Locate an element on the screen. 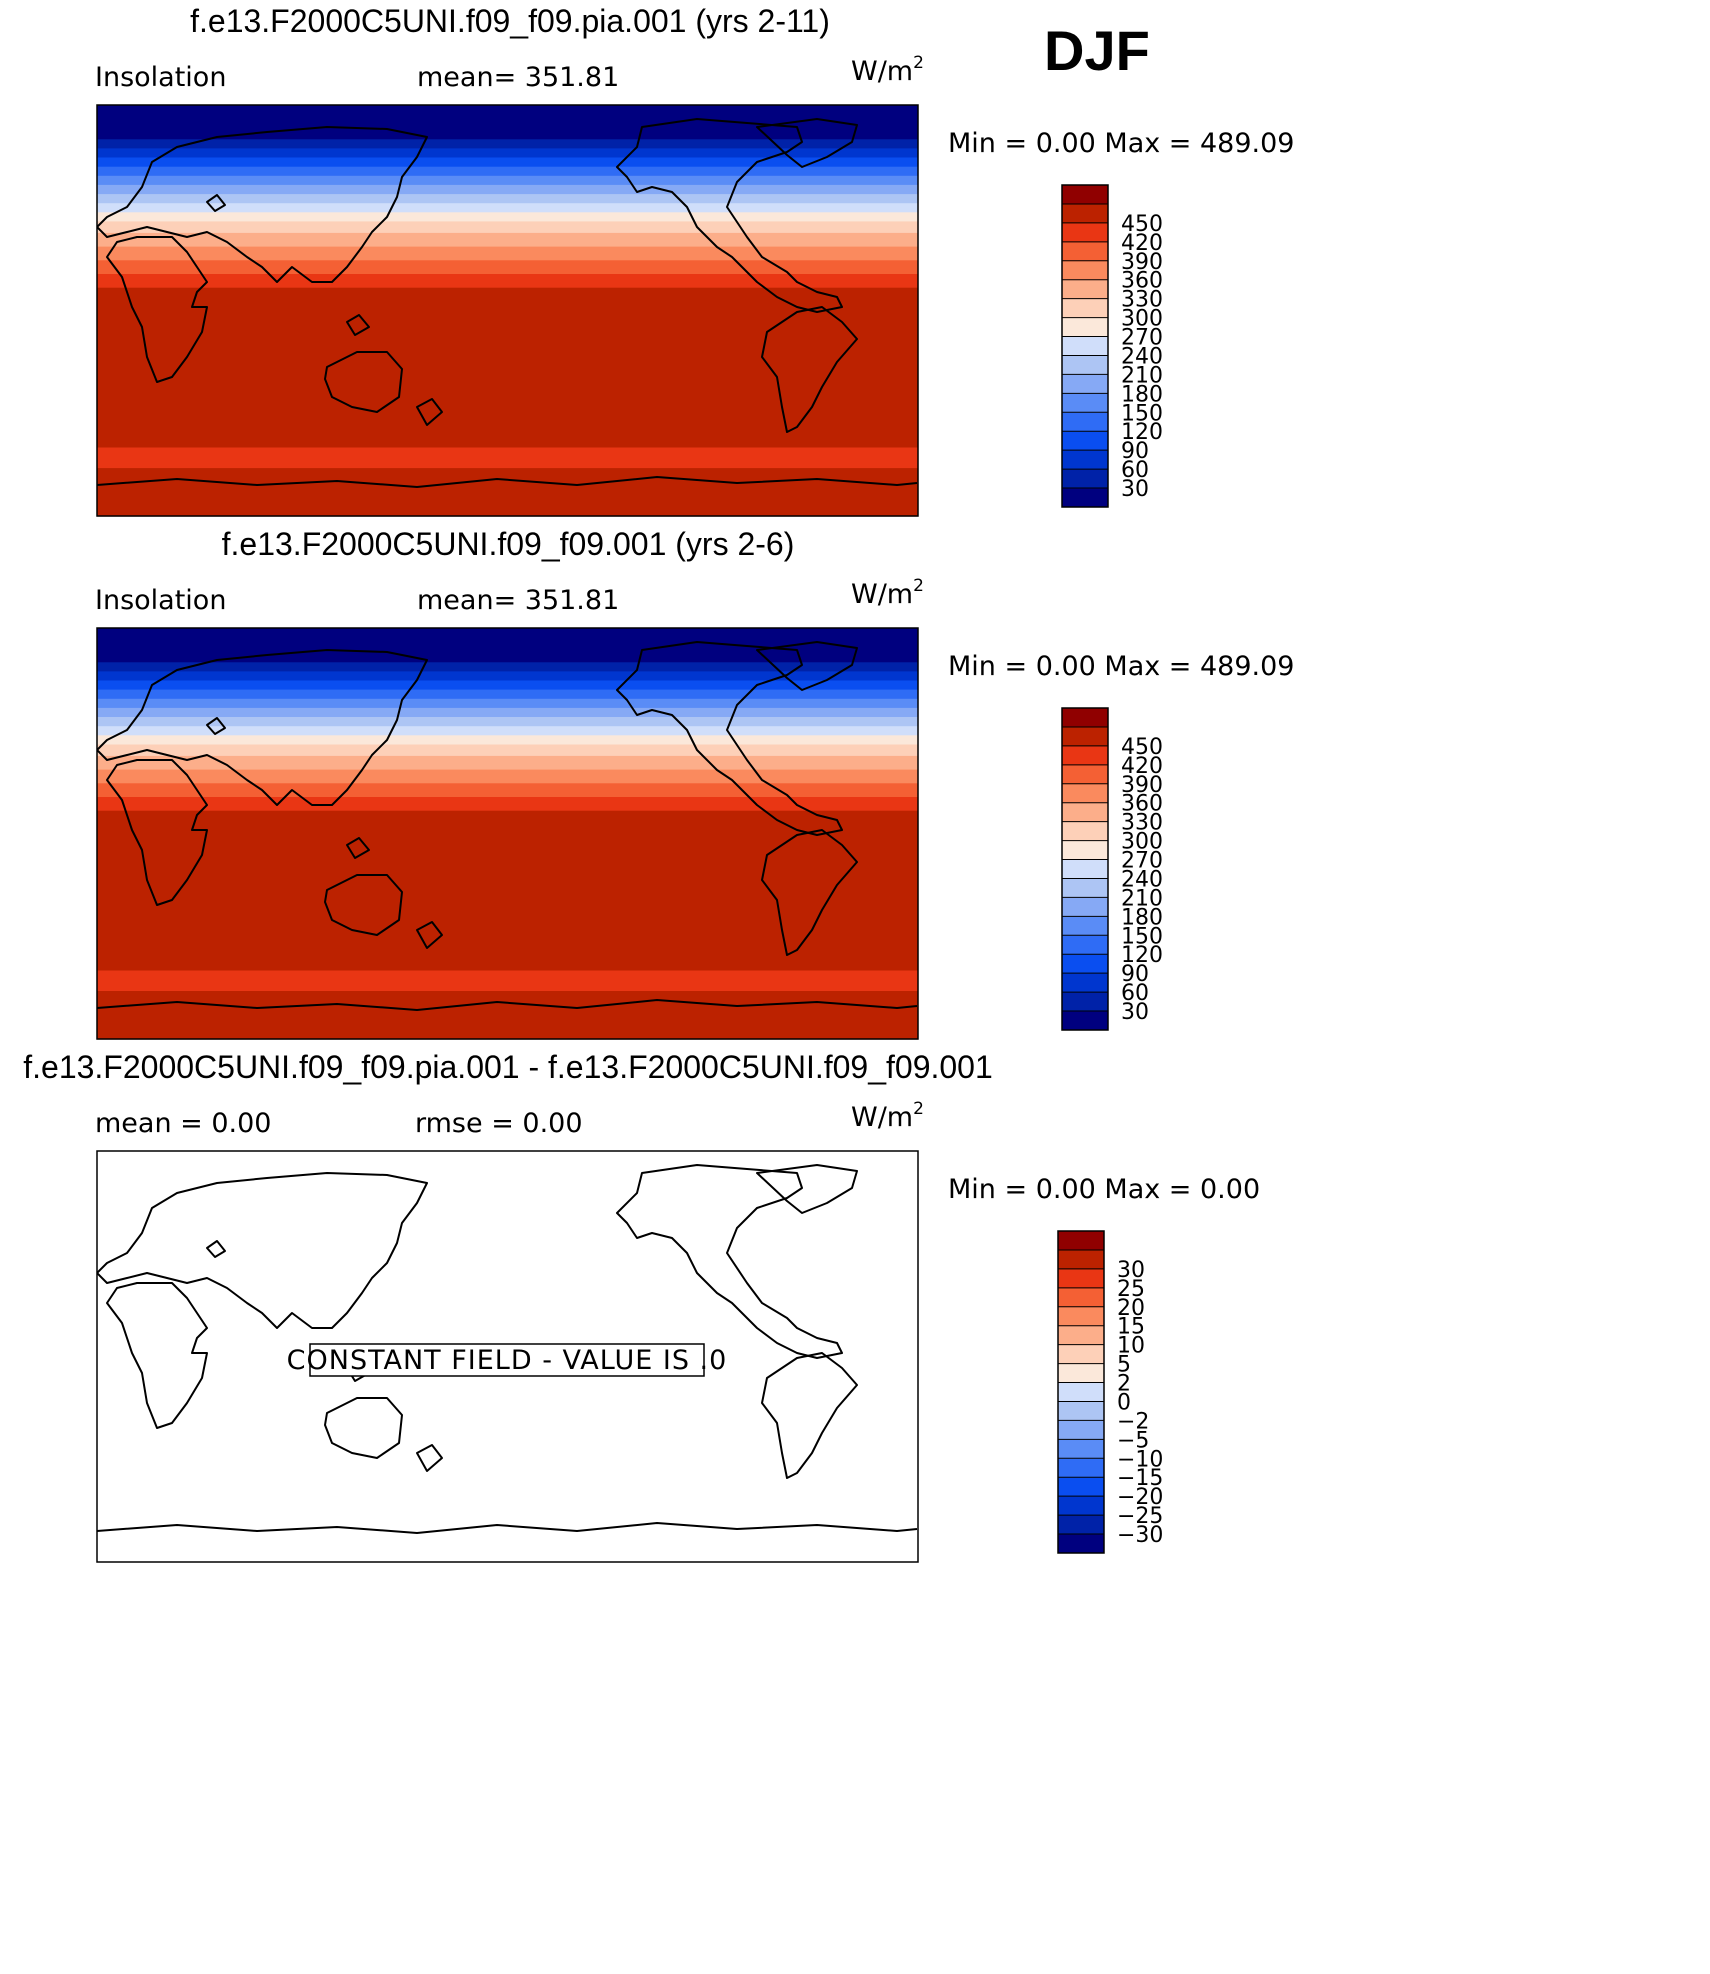  colorbar-tick-label: 0 is located at coordinates (1124, 1403).